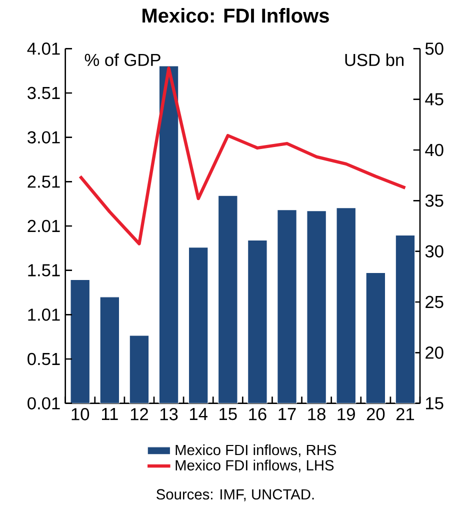  Describe the element at coordinates (287, 414) in the screenshot. I see `x-tick-label: 17` at that location.